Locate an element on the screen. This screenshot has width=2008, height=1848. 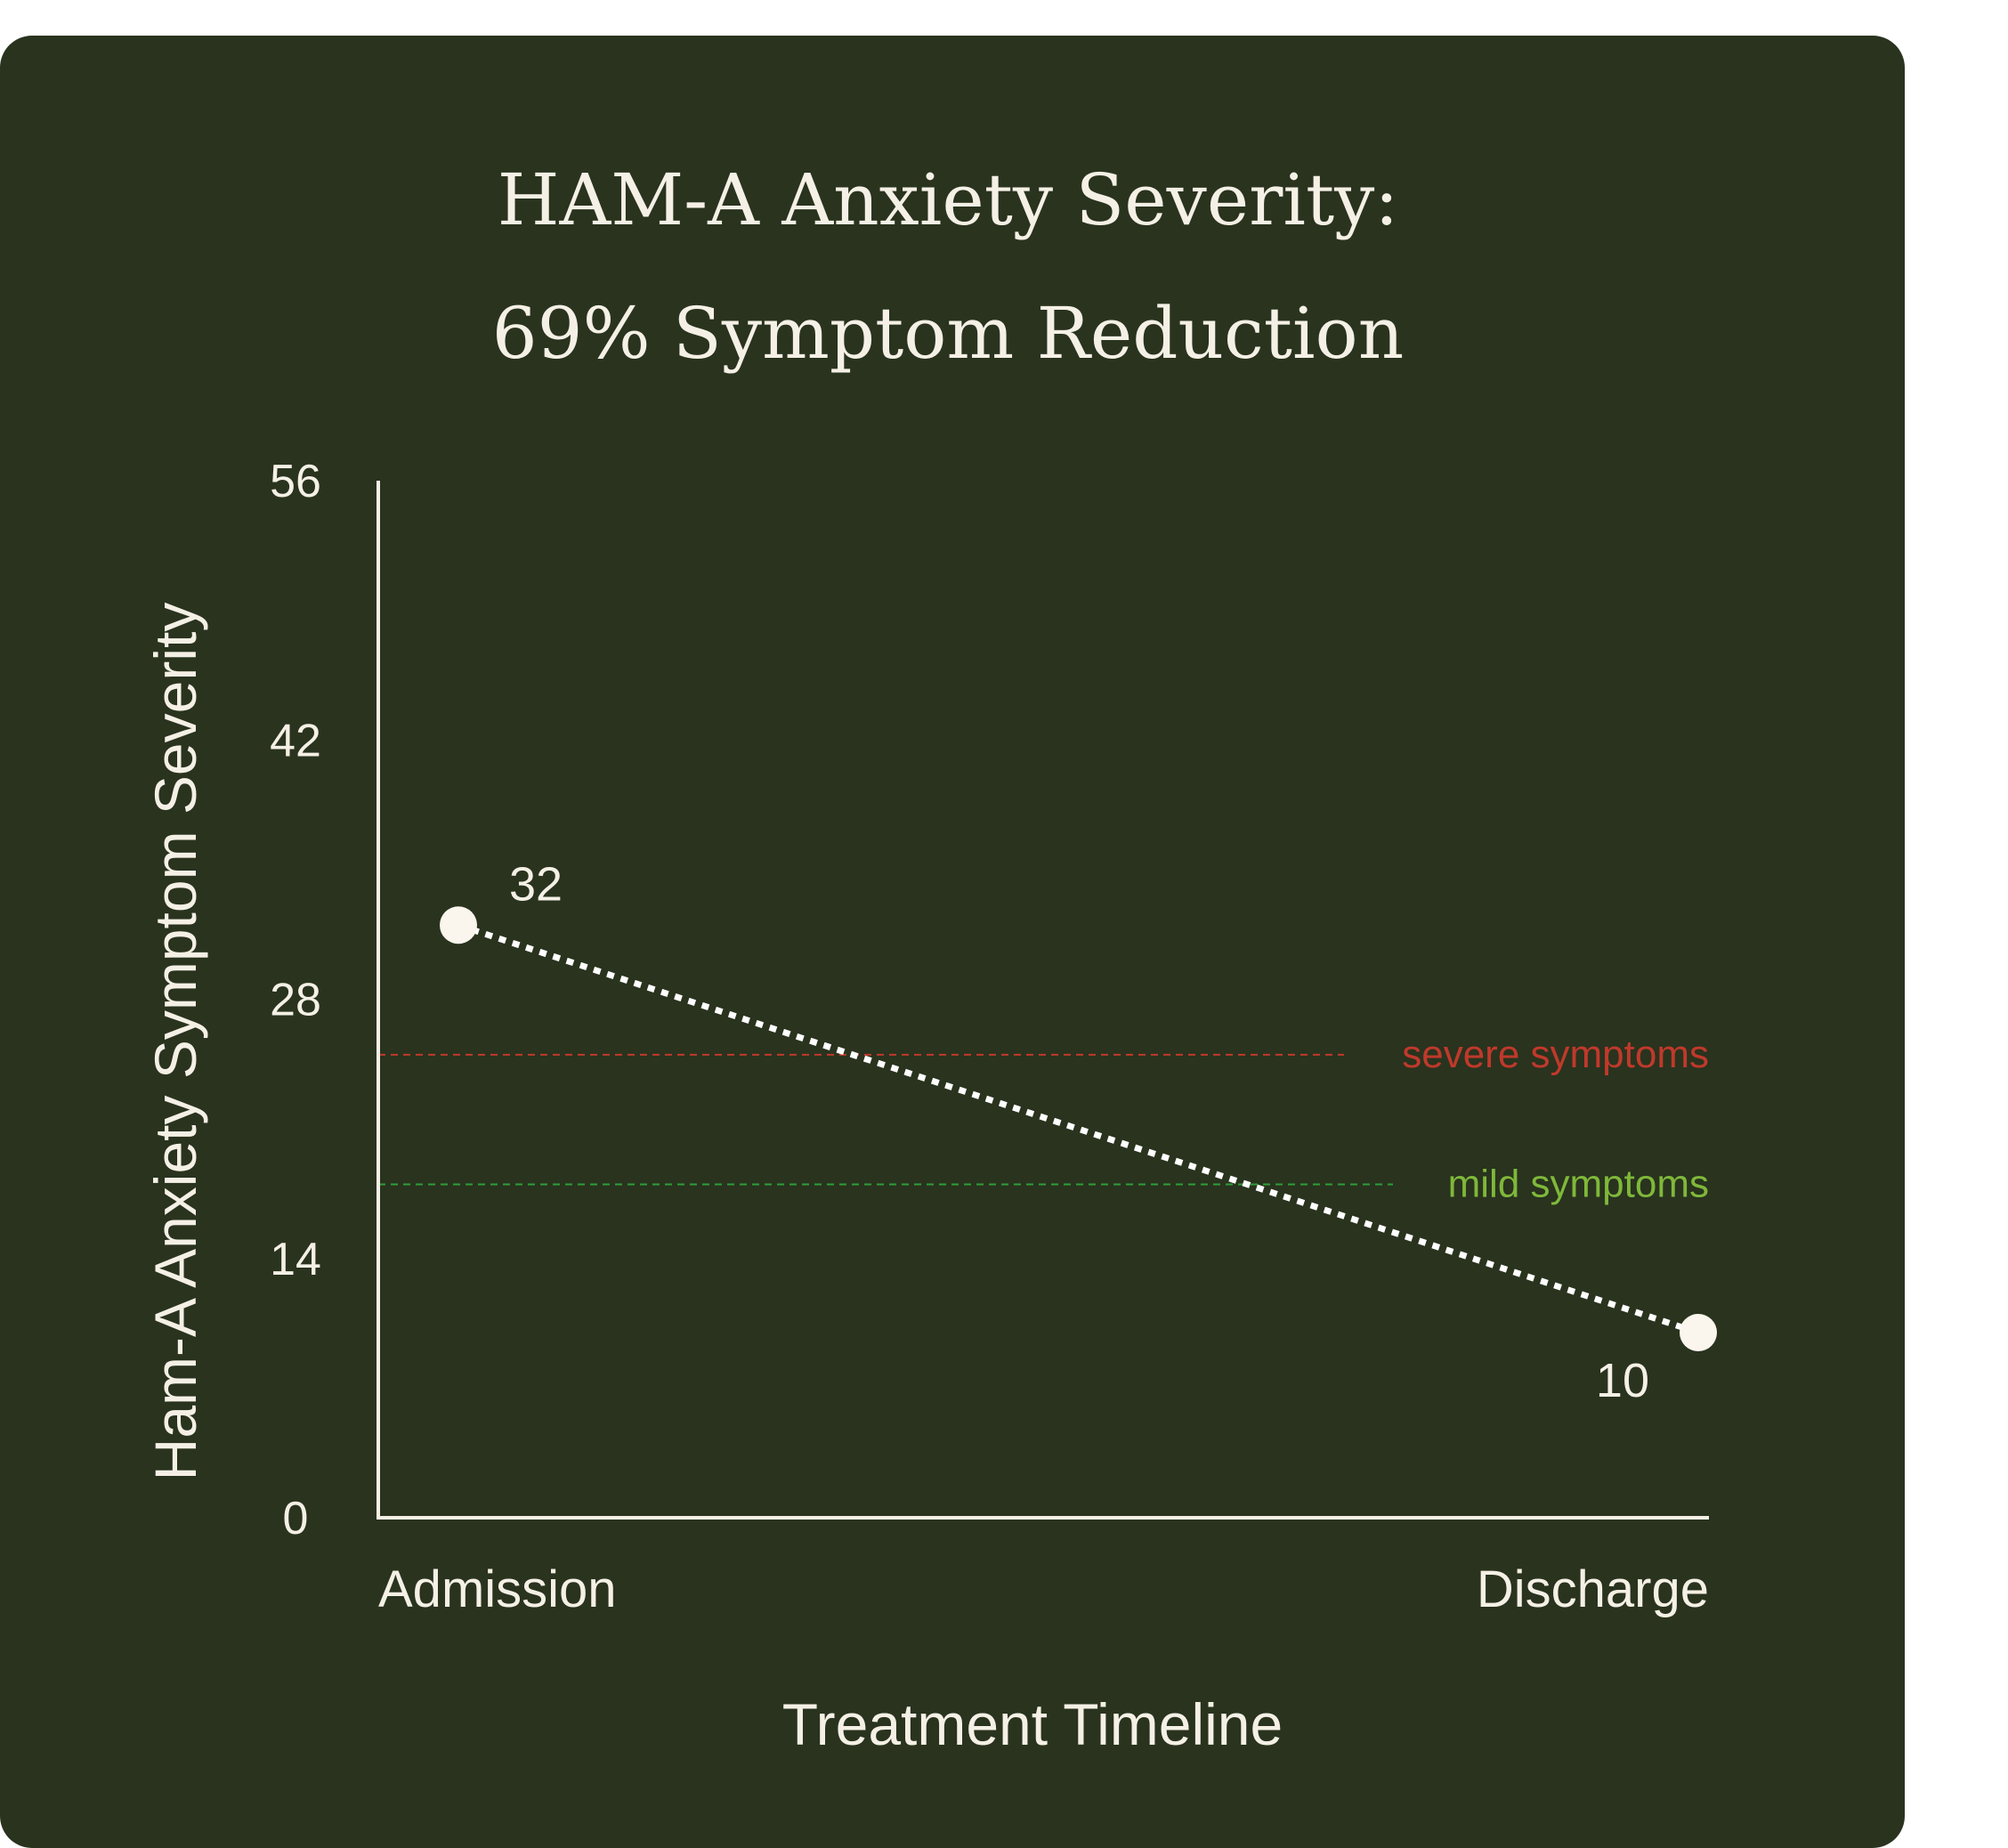
series-line is located at coordinates (1078, 1128).